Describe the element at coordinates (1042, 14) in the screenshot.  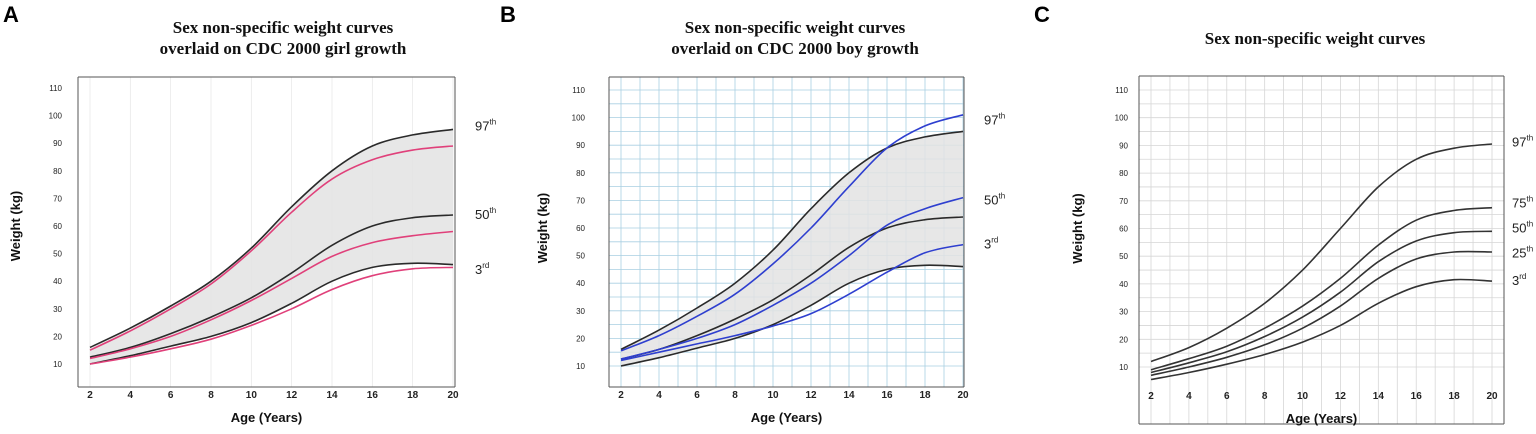
I see `panel-label: C` at that location.